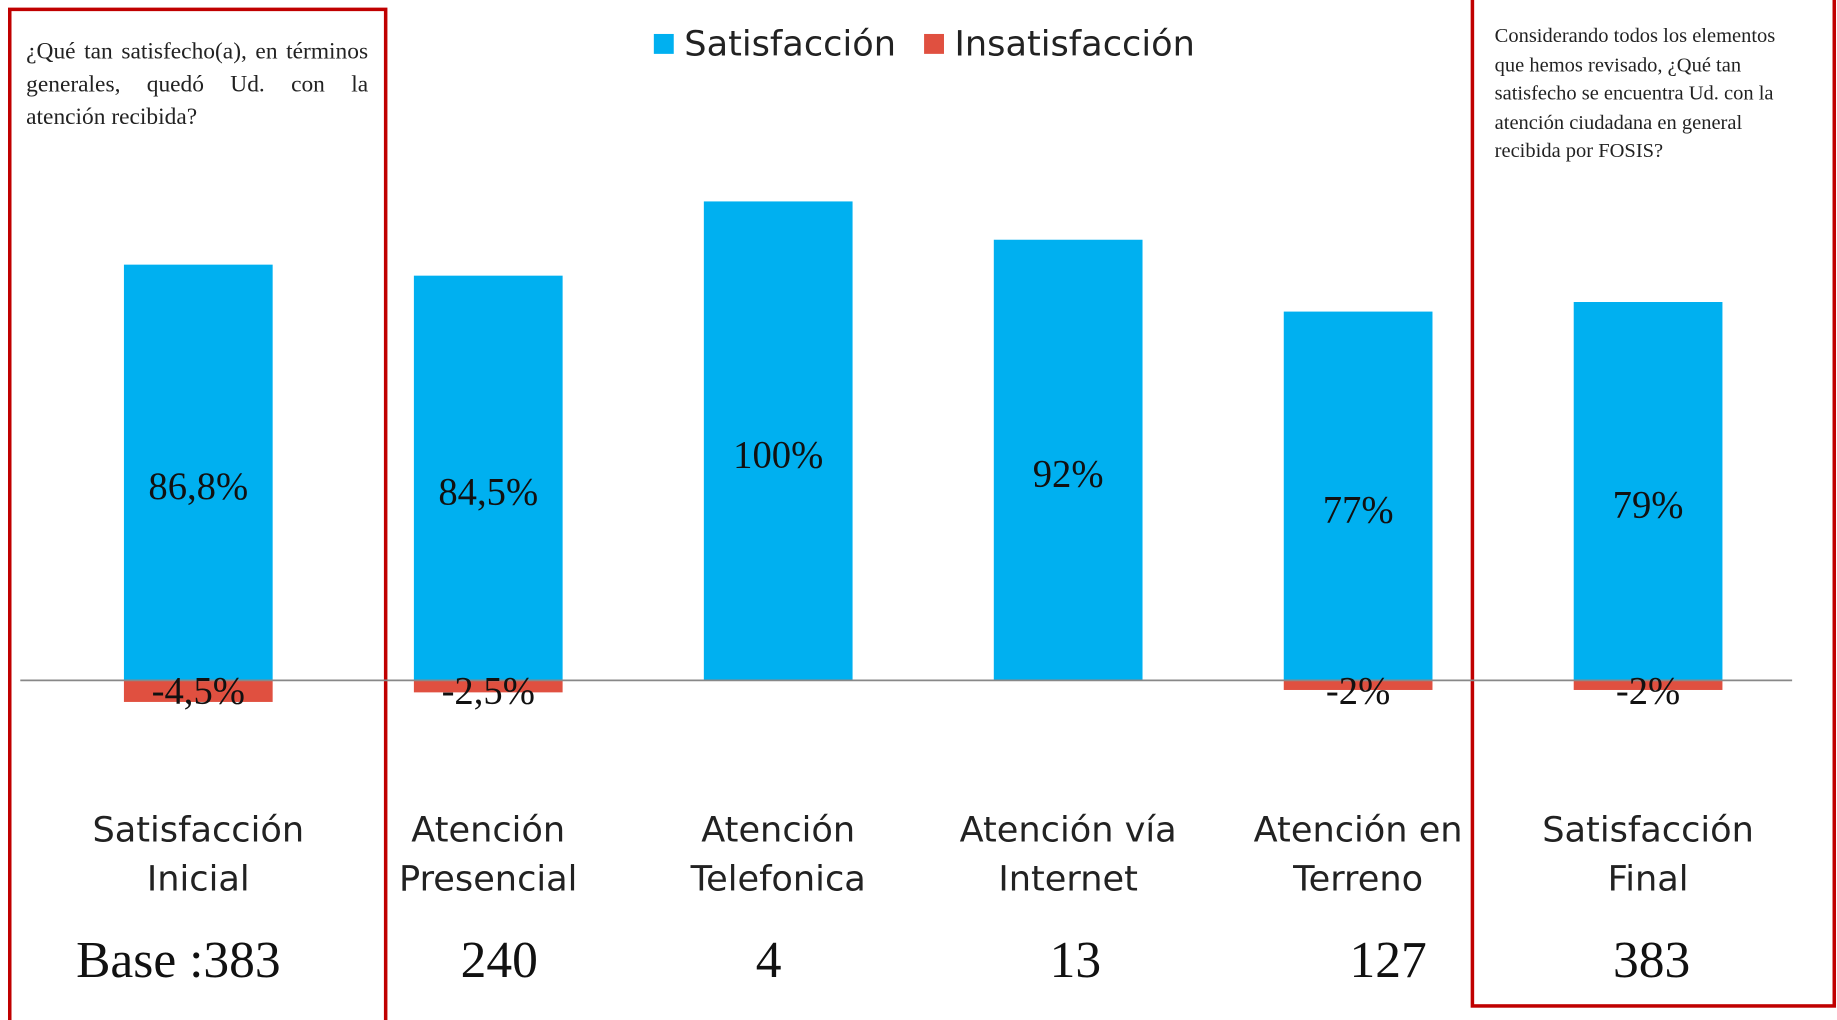 Image resolution: width=1837 pixels, height=1020 pixels. What do you see at coordinates (1358, 510) in the screenshot?
I see `value-label: 77%` at bounding box center [1358, 510].